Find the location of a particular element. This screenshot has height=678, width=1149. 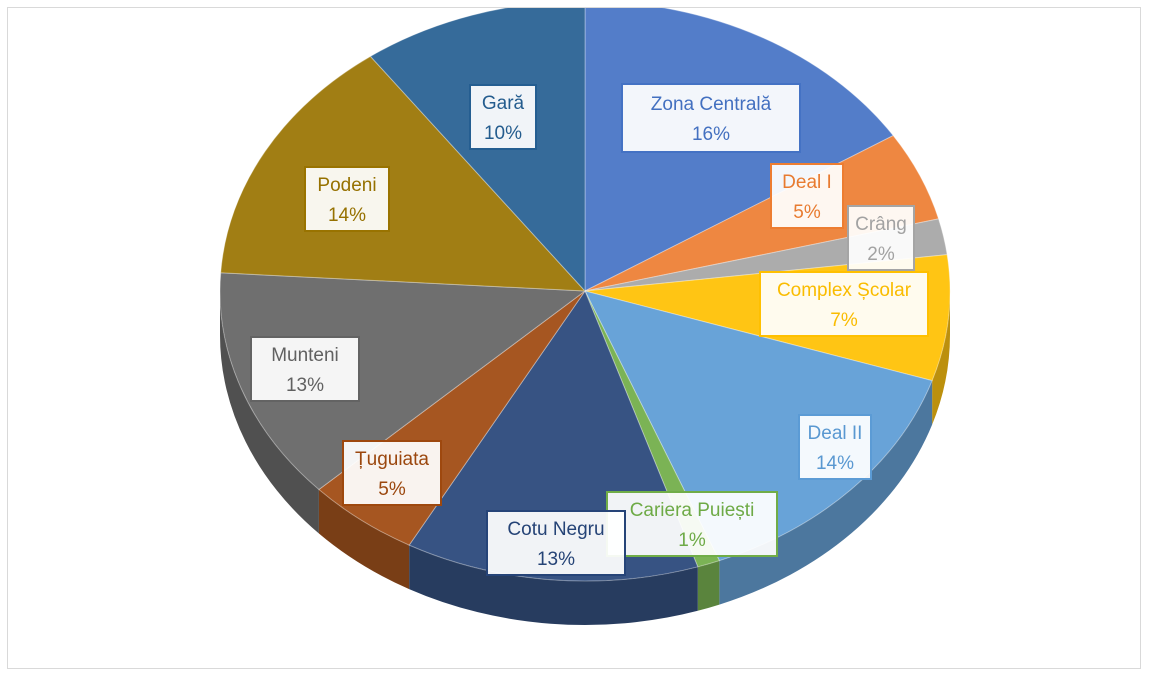

slice-side-tuguiata is located at coordinates (364, 539).